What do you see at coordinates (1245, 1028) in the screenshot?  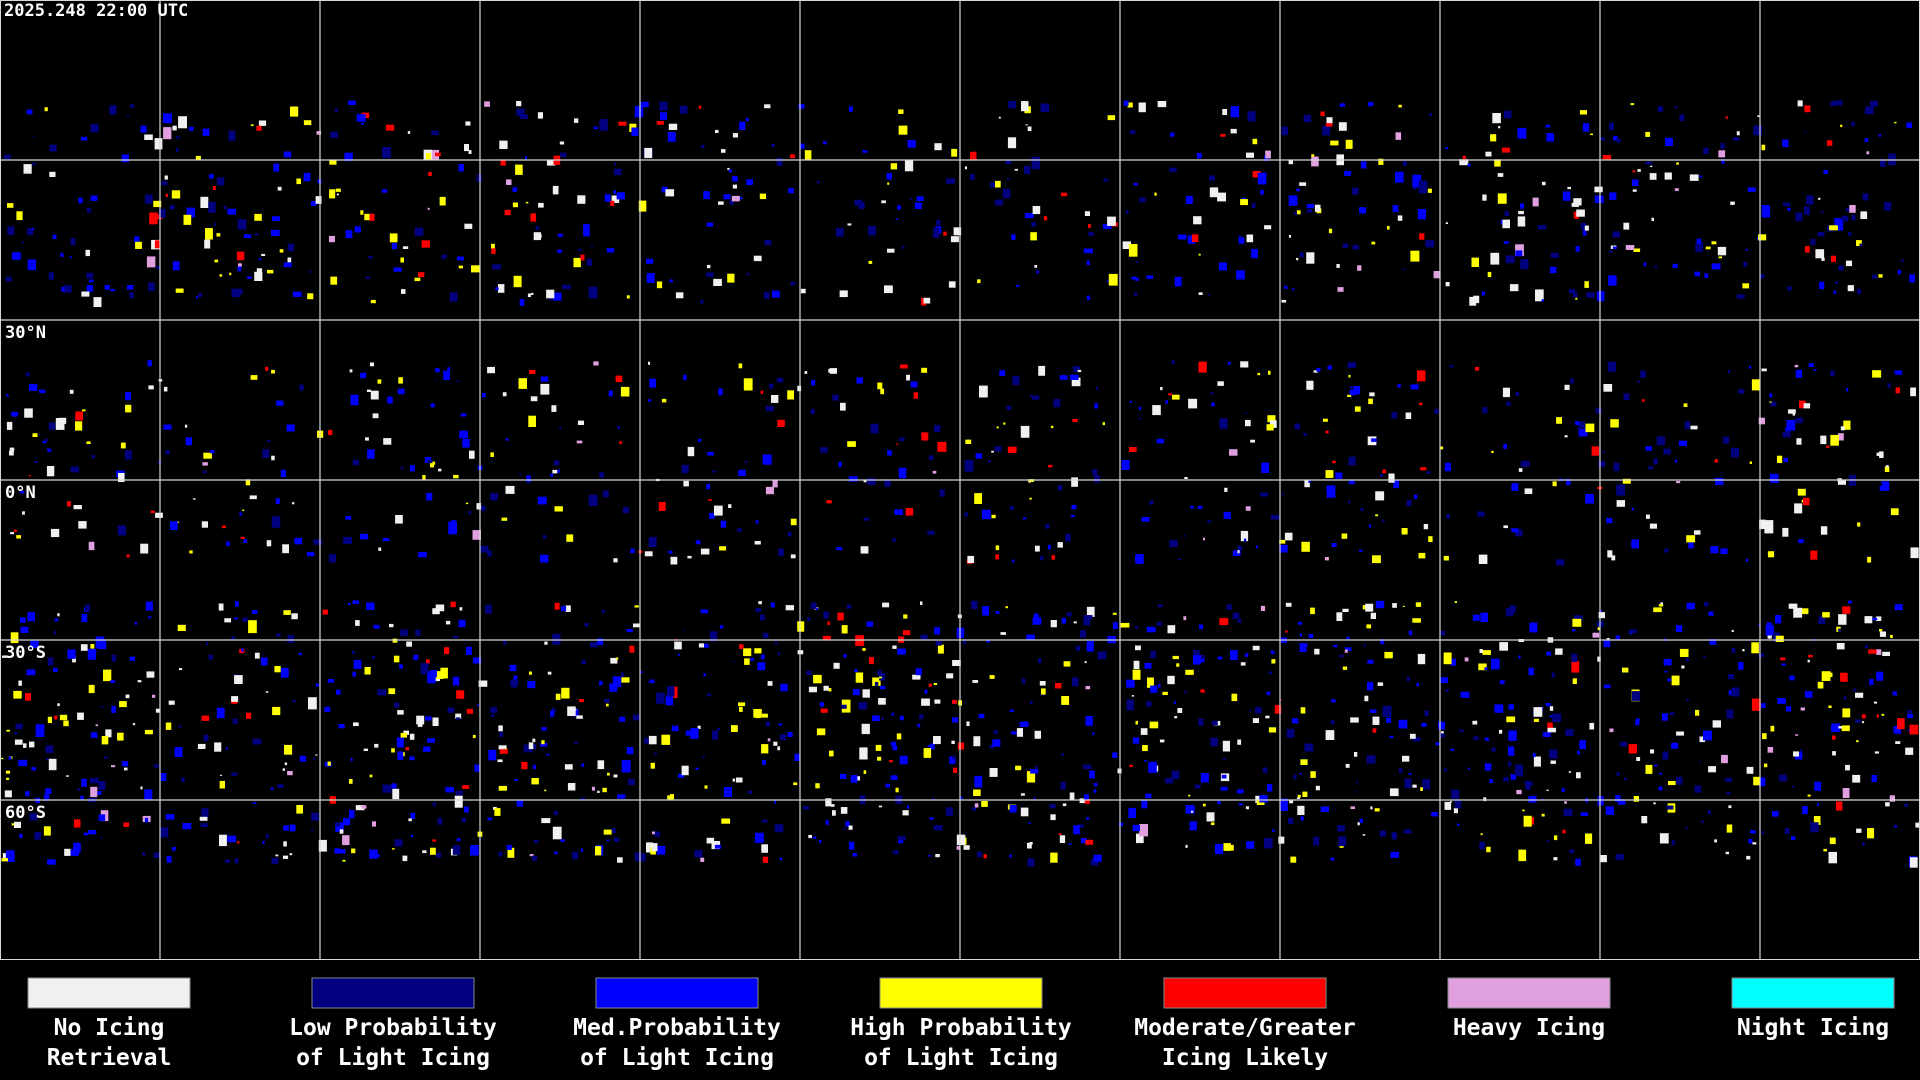 I see `legend-label: Moderate/Greater` at bounding box center [1245, 1028].